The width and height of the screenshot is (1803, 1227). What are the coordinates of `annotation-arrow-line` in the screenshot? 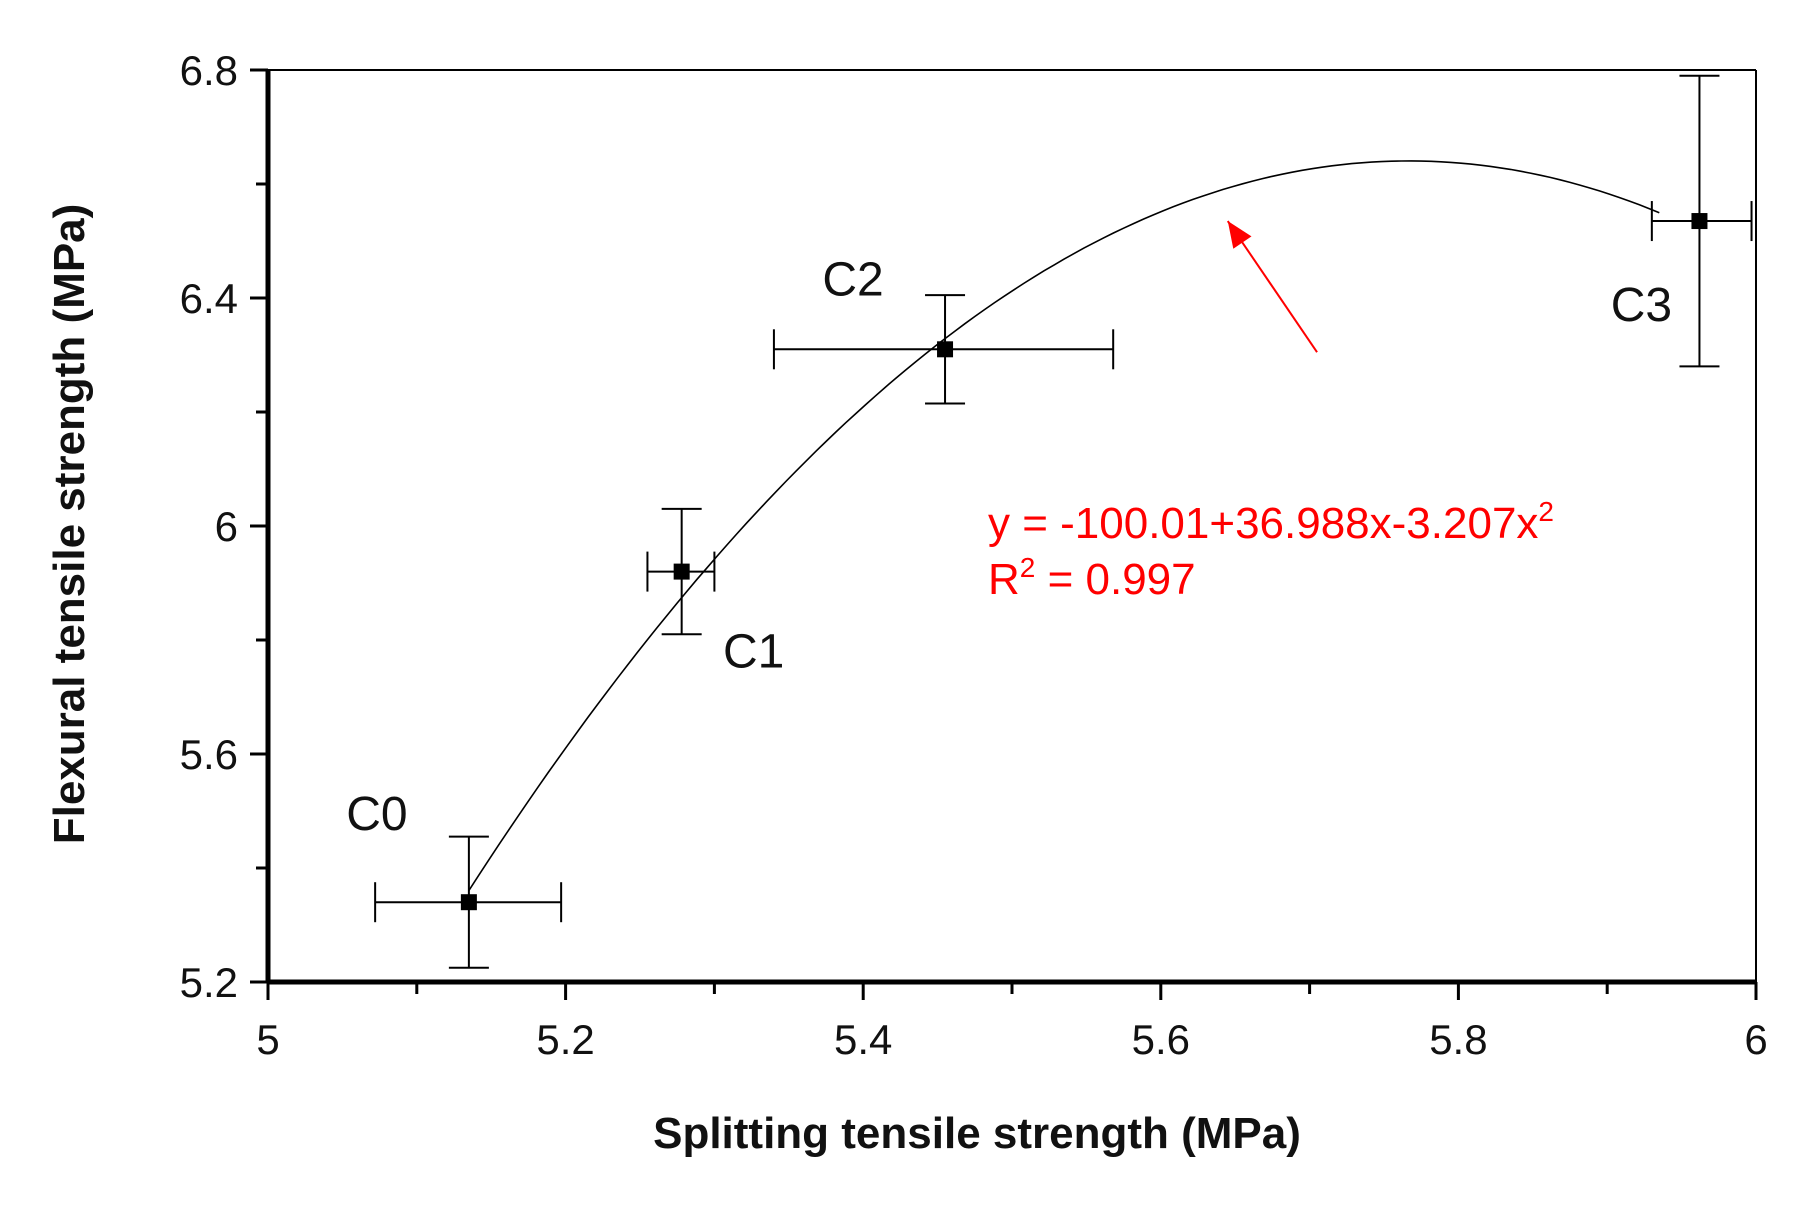 It's located at (1272, 286).